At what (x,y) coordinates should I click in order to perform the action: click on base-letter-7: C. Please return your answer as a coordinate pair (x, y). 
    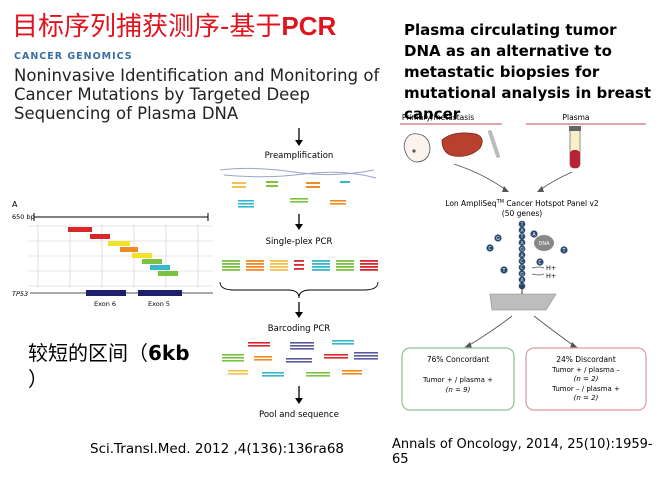
    Looking at the image, I should click on (521, 268).